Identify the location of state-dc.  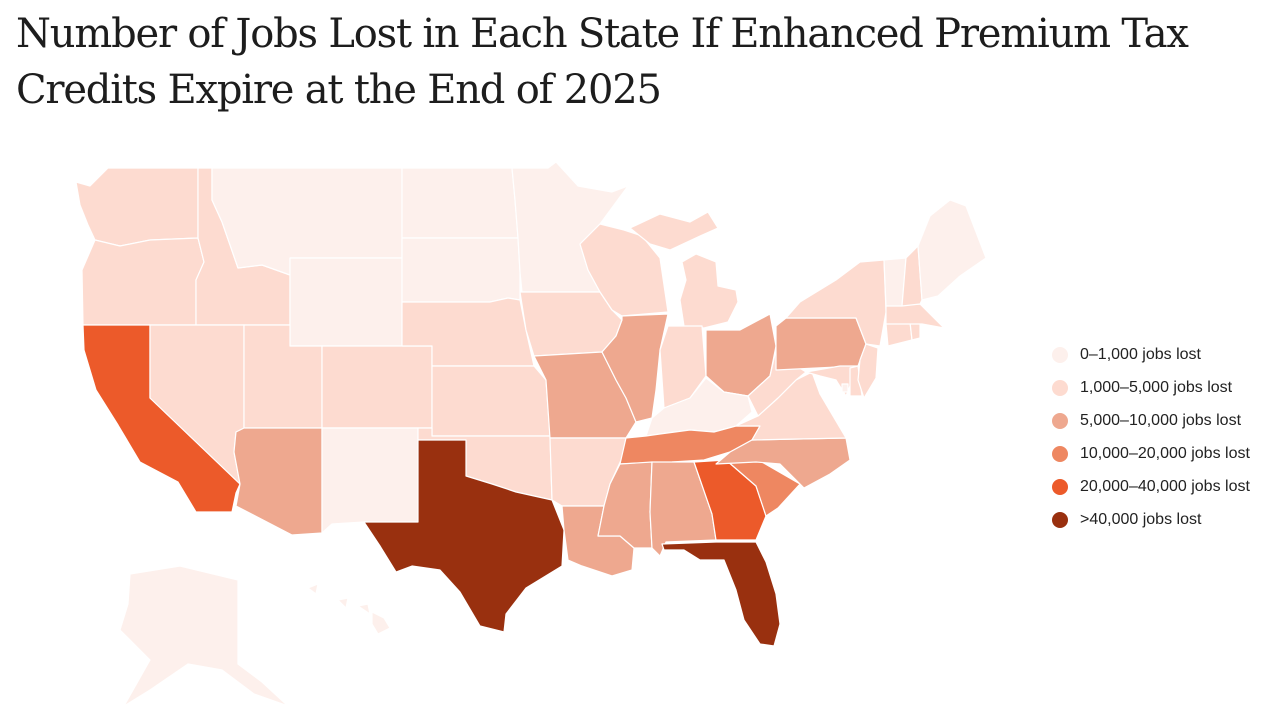
(845, 388).